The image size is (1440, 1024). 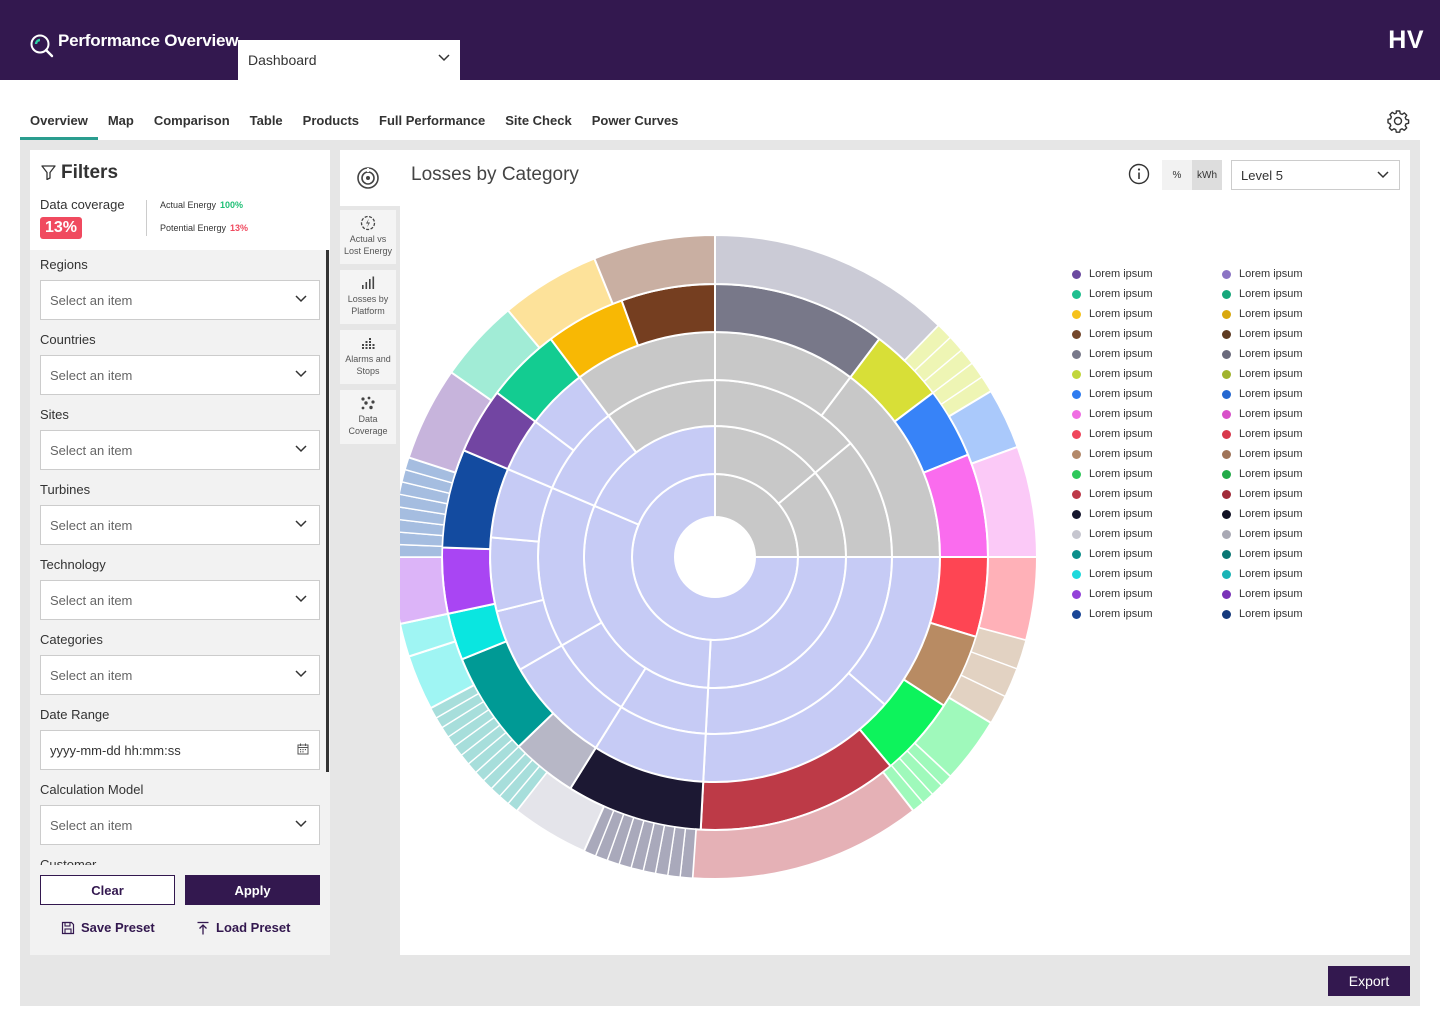 I want to click on apply-button: Apply, so click(x=252, y=890).